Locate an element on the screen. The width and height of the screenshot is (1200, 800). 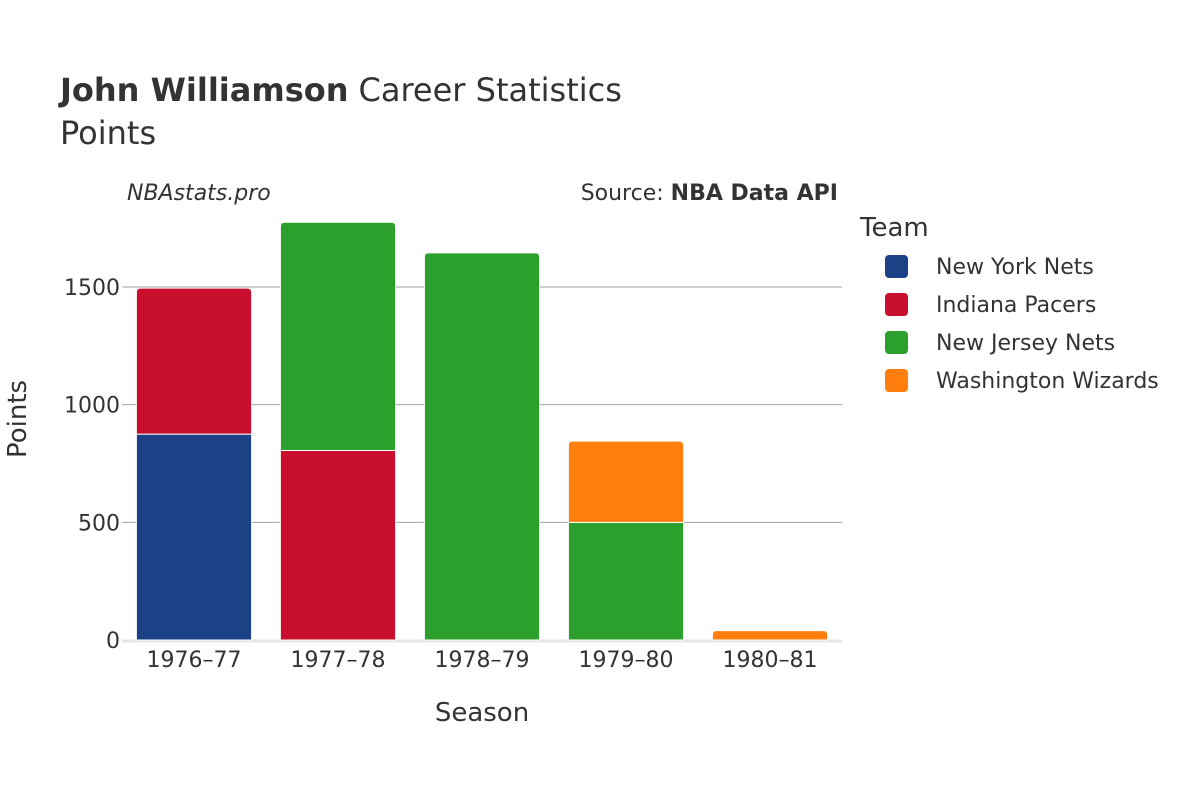
legend-item: Washington Wizards is located at coordinates (1022, 381).